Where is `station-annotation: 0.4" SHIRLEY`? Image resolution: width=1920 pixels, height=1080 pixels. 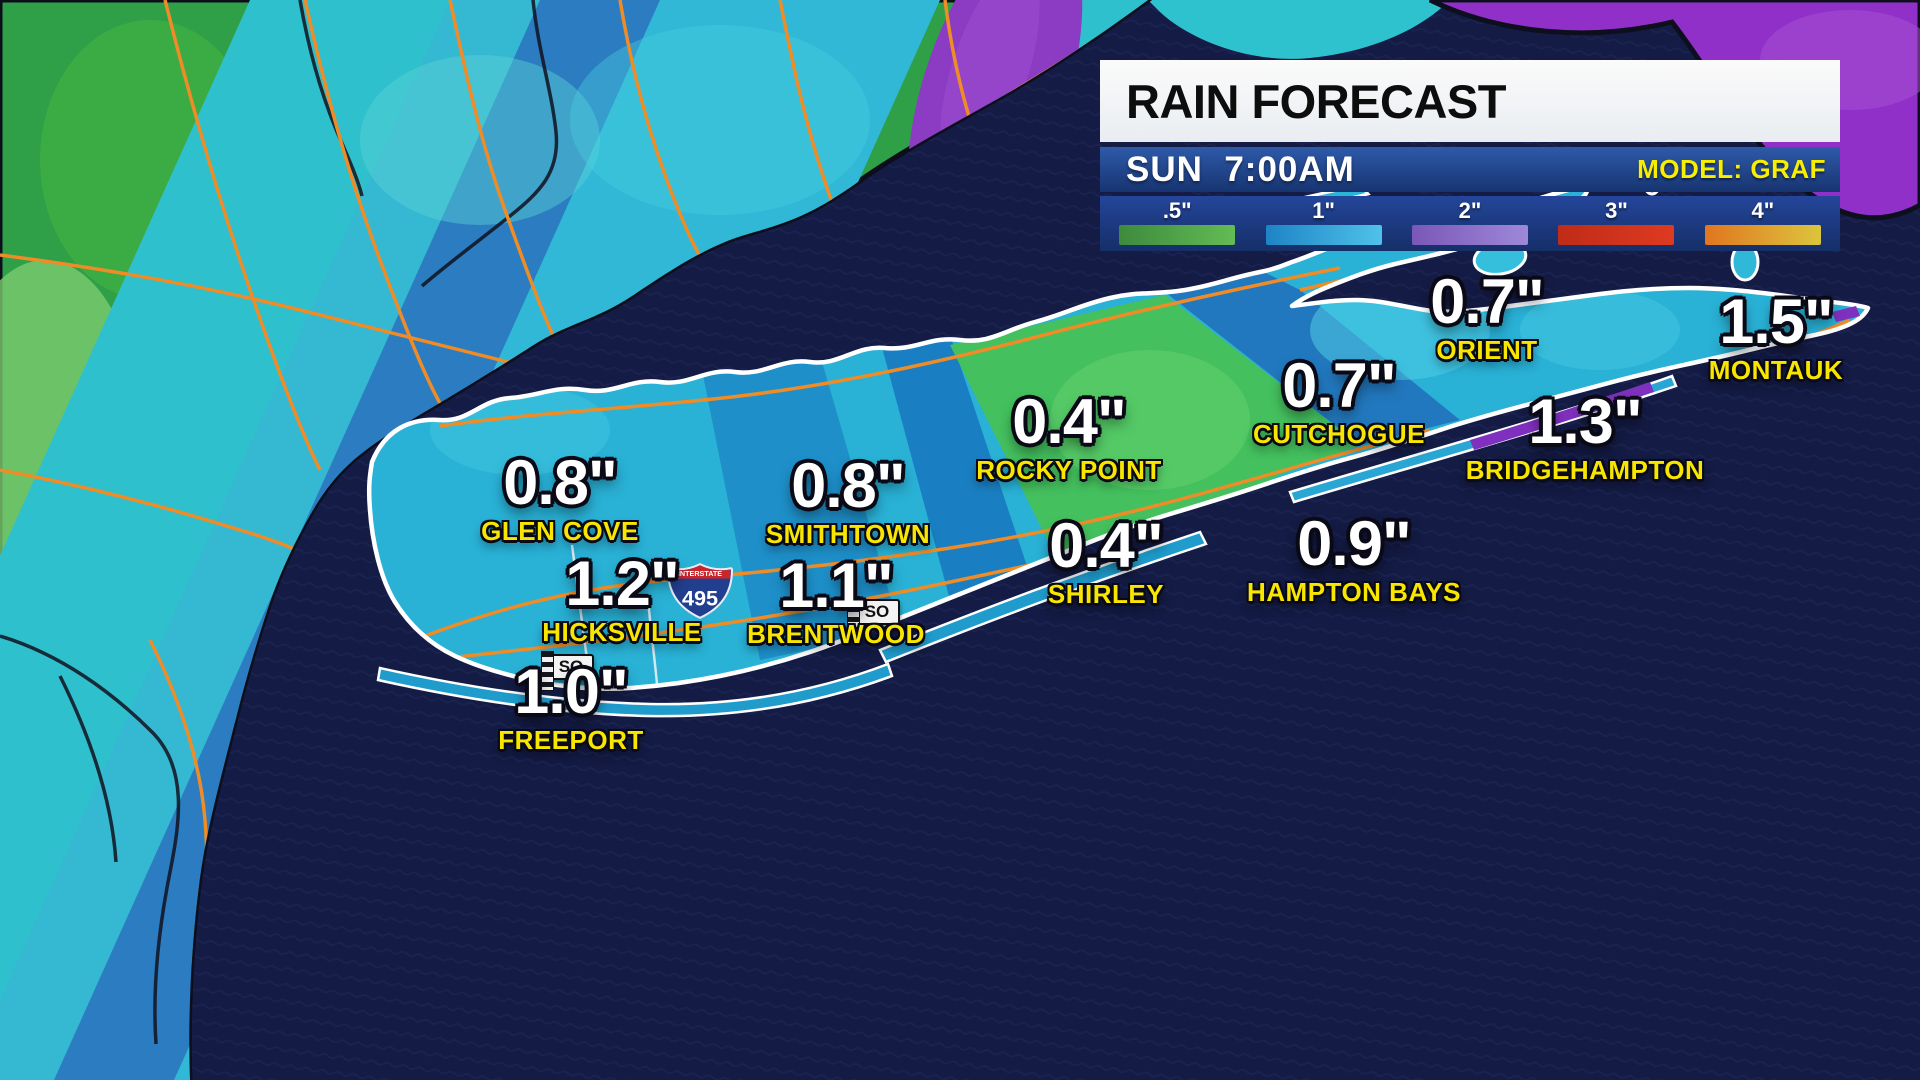
station-annotation: 0.4" SHIRLEY is located at coordinates (1106, 562).